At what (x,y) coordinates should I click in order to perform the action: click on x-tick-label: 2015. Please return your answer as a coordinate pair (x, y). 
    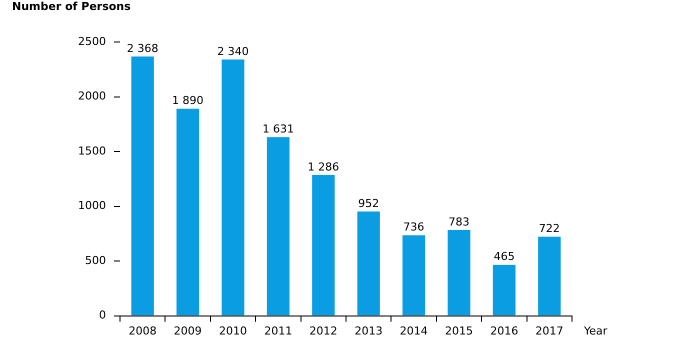
    Looking at the image, I should click on (459, 331).